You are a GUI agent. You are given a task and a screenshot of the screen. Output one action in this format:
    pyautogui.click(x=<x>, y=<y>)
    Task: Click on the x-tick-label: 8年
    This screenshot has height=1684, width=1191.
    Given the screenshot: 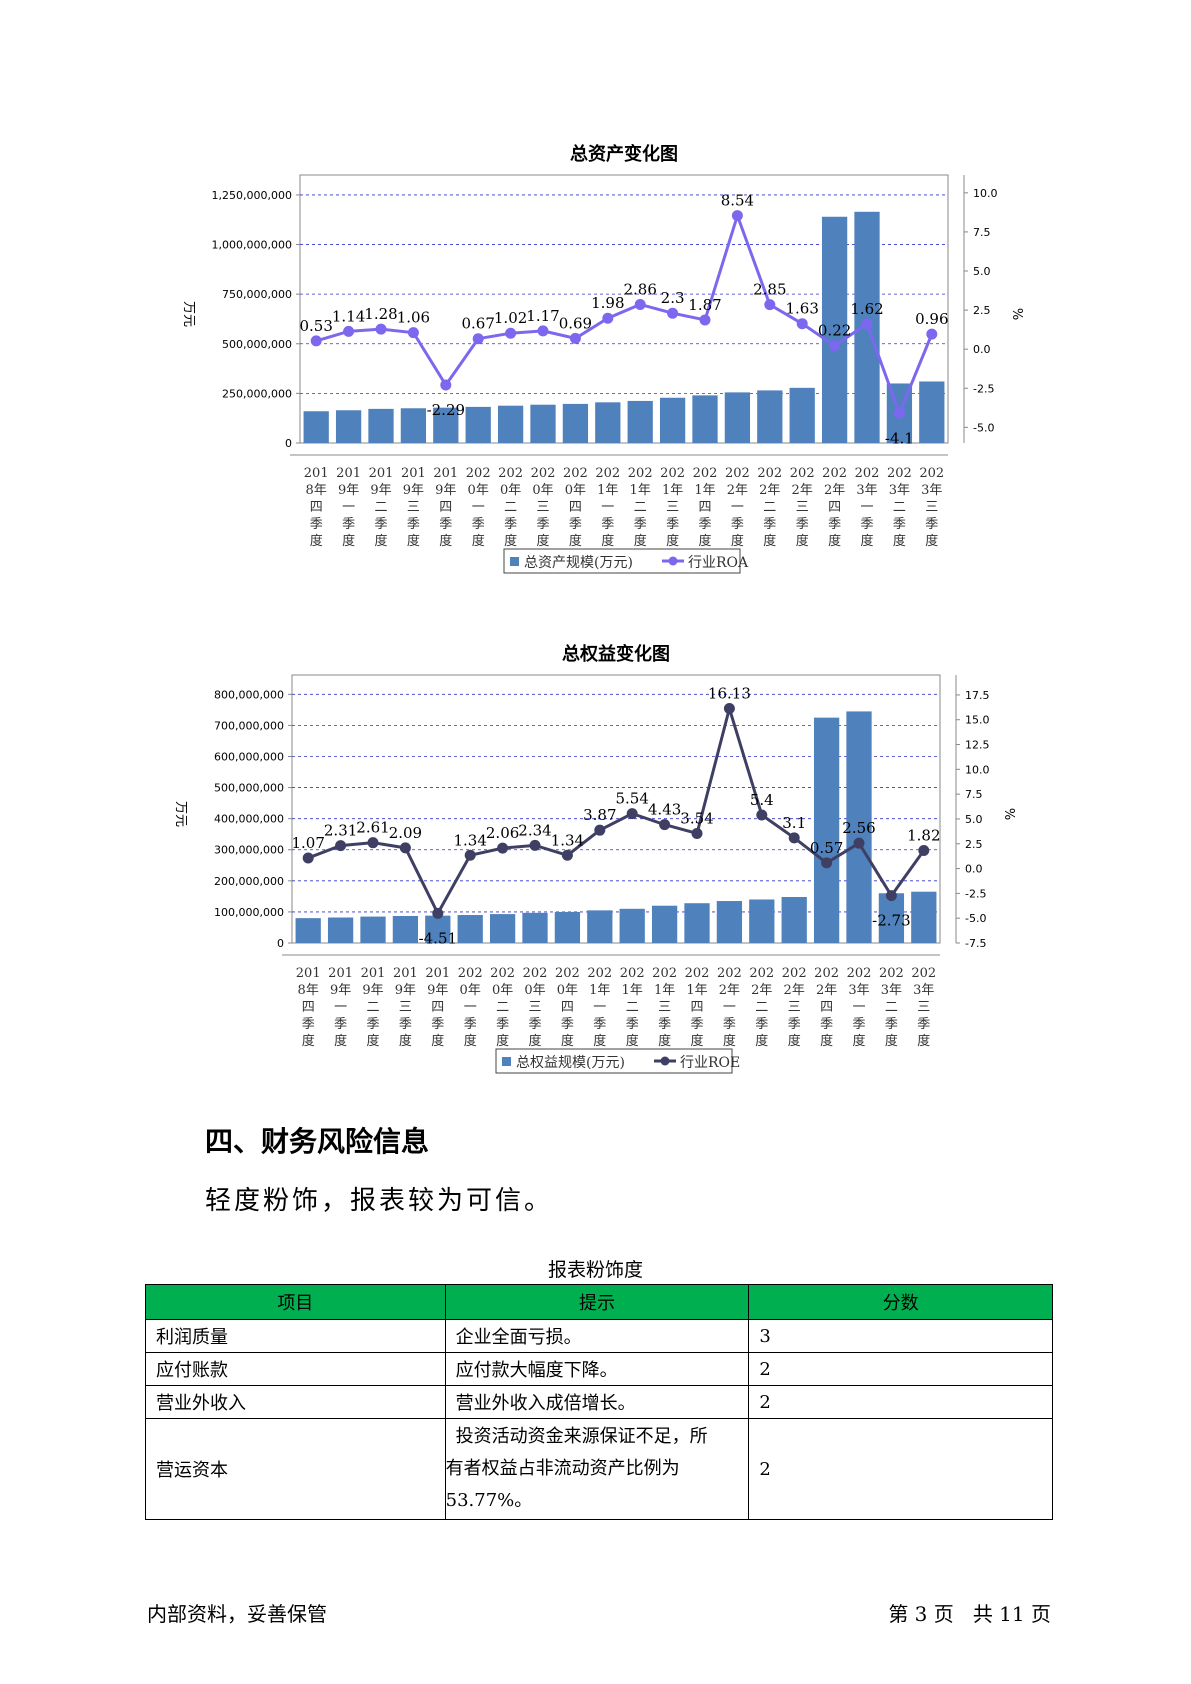 What is the action you would take?
    pyautogui.click(x=316, y=490)
    